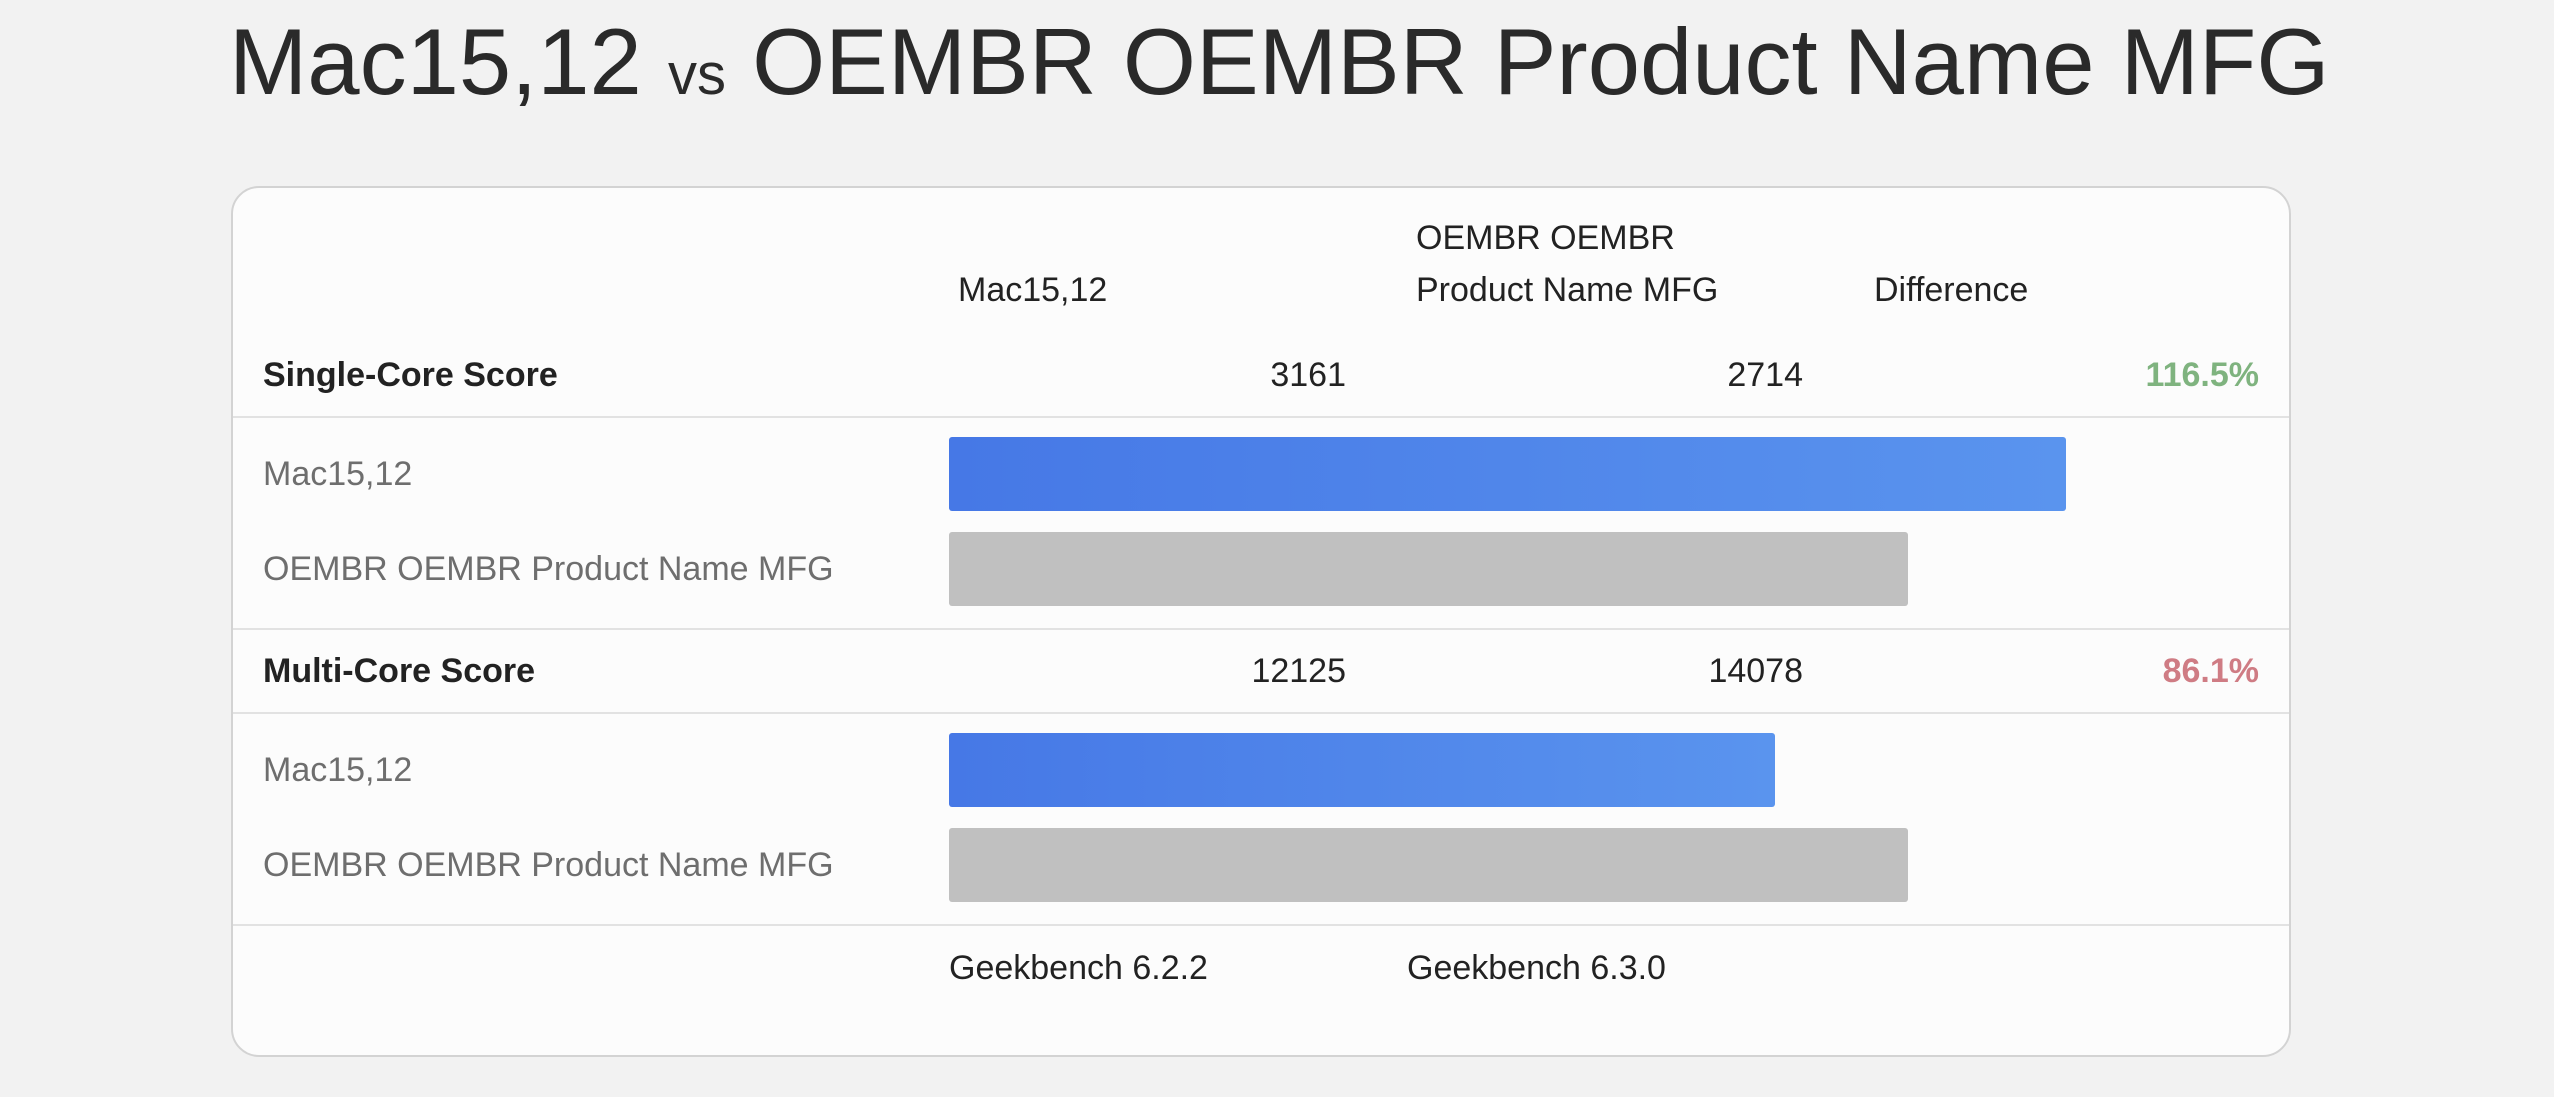 This screenshot has width=2554, height=1097. I want to click on multi-core-difference: 86.1%, so click(2210, 671).